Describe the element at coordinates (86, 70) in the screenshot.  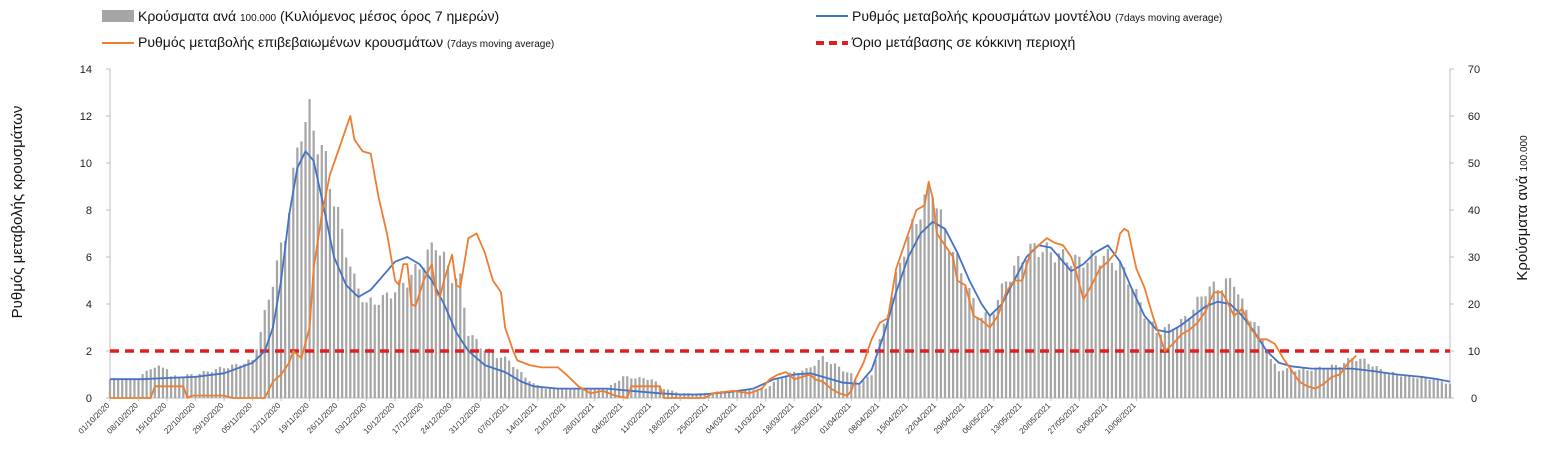
I see `left-tick-label: 14` at that location.